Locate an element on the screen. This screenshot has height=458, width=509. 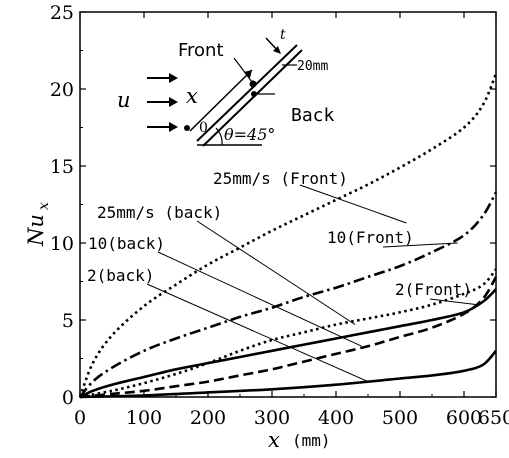
x-axis-title: x is located at coordinates (274, 440).